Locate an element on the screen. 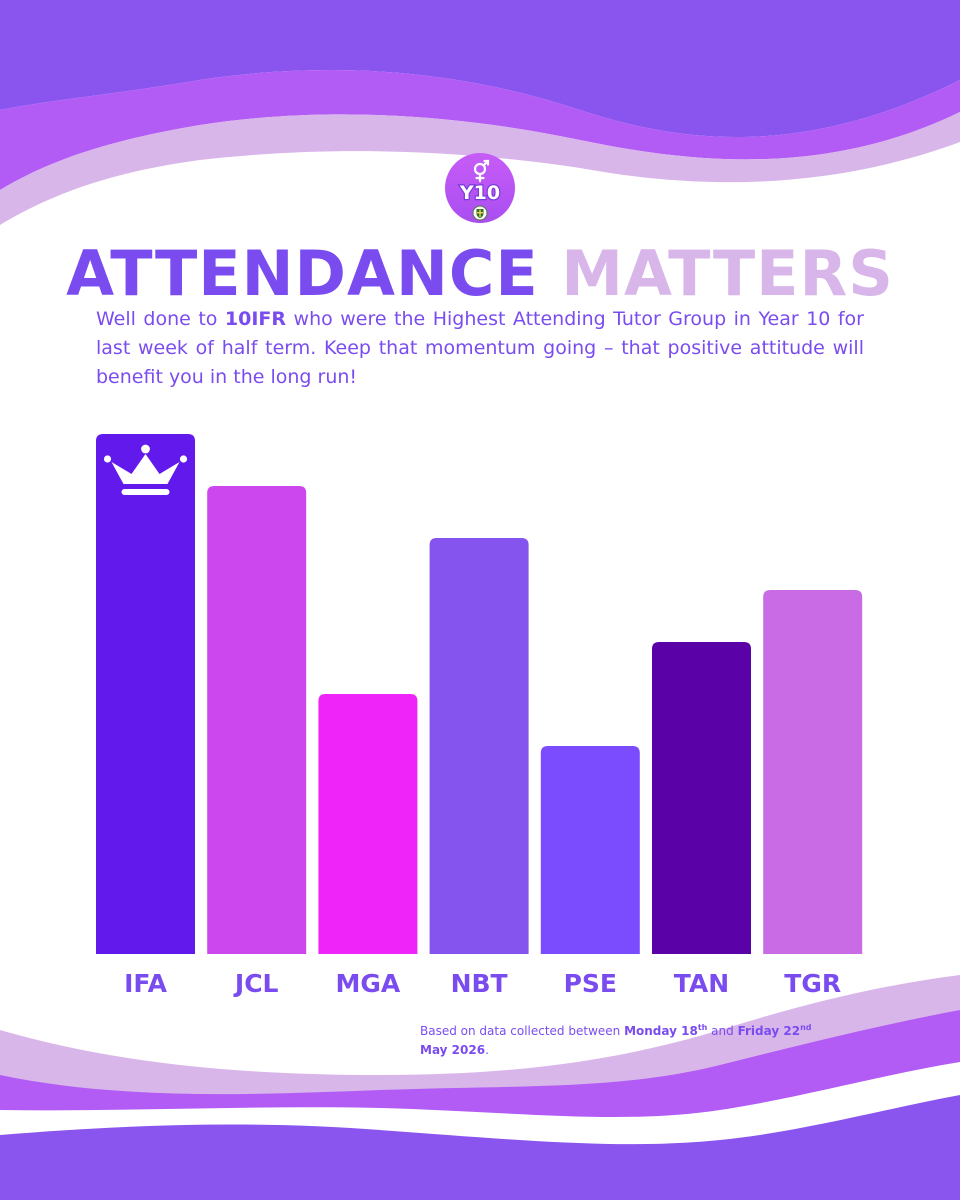 This screenshot has width=960, height=1200. intro-before: Well done to is located at coordinates (160, 319).